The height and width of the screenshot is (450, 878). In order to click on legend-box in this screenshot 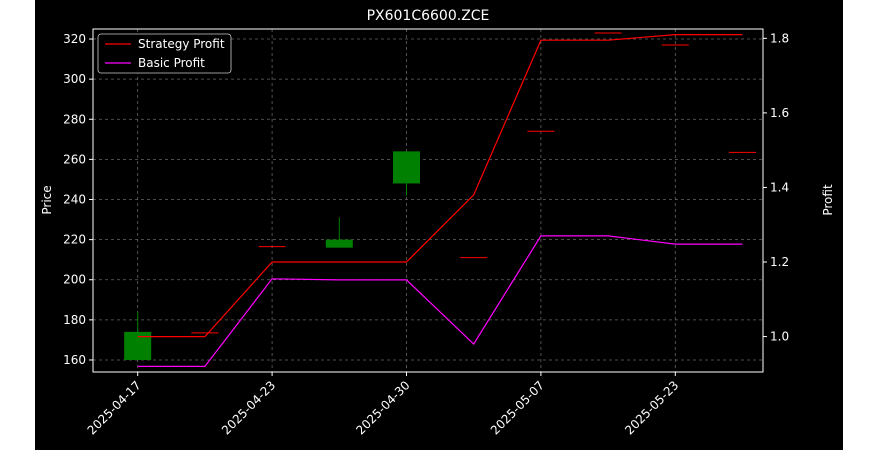, I will do `click(164, 53)`.